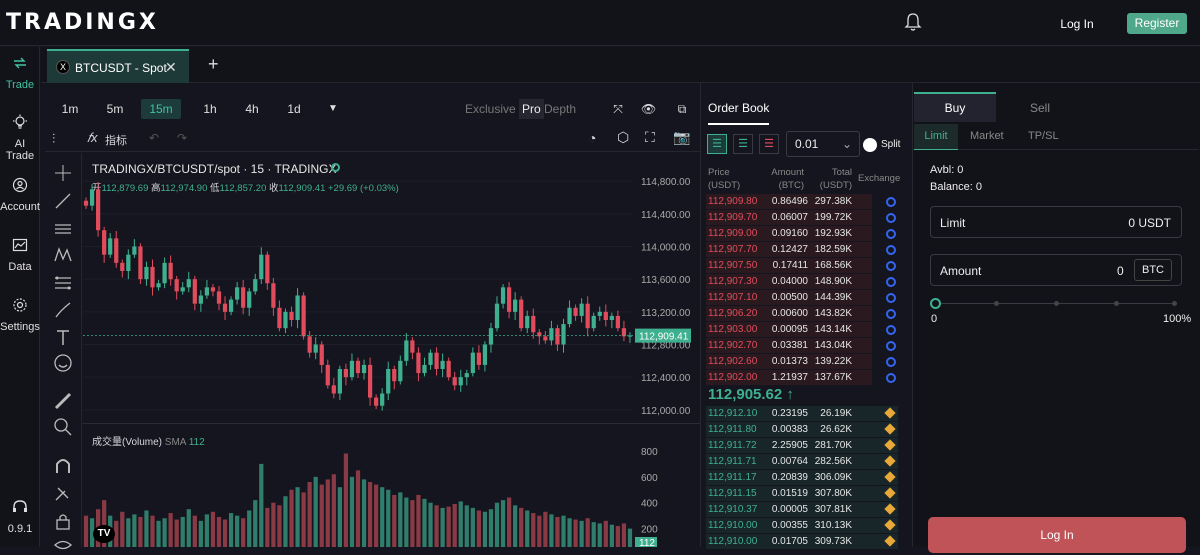 The height and width of the screenshot is (555, 1200). Describe the element at coordinates (805, 378) in the screenshot. I see `ask-row: 112,902.00 1.21937 137.67K` at that location.